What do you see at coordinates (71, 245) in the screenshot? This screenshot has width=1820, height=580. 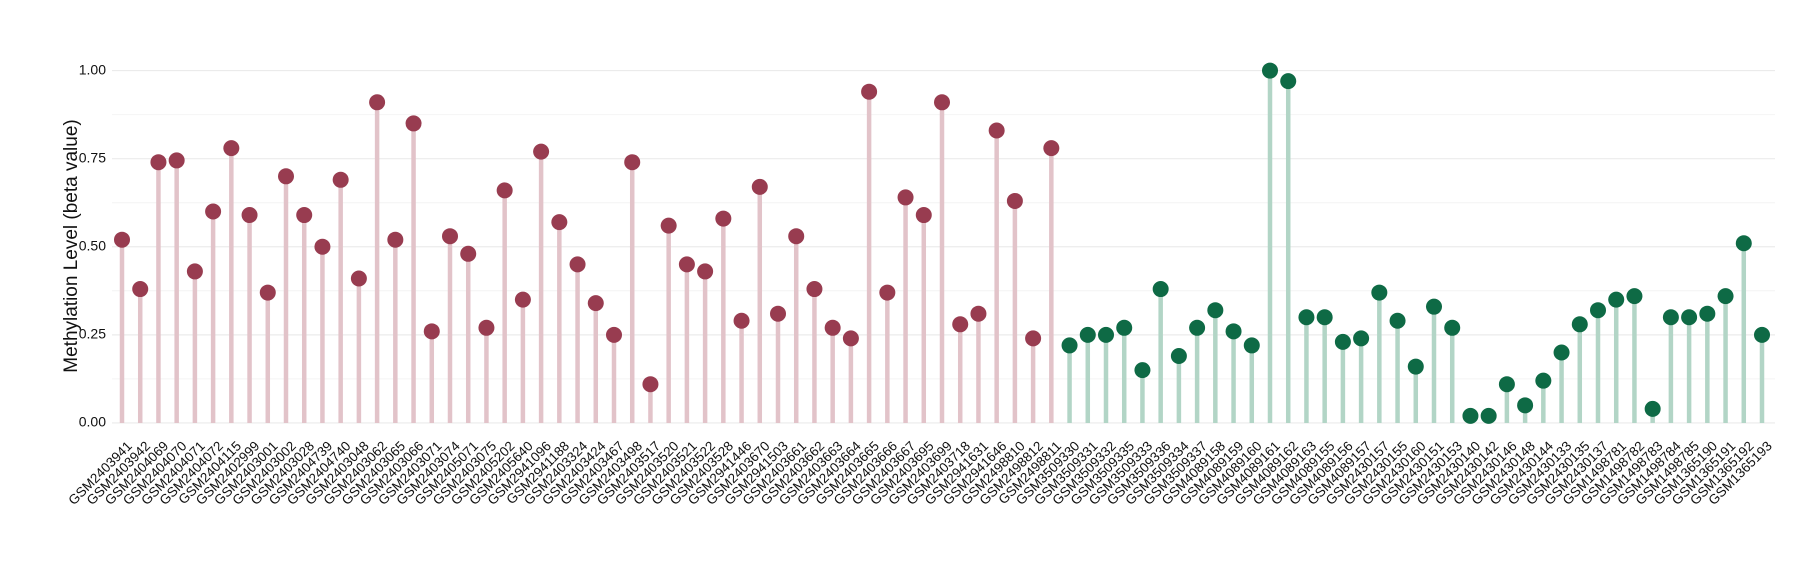 I see `y-axis-title: Methylation Level (beta value)` at bounding box center [71, 245].